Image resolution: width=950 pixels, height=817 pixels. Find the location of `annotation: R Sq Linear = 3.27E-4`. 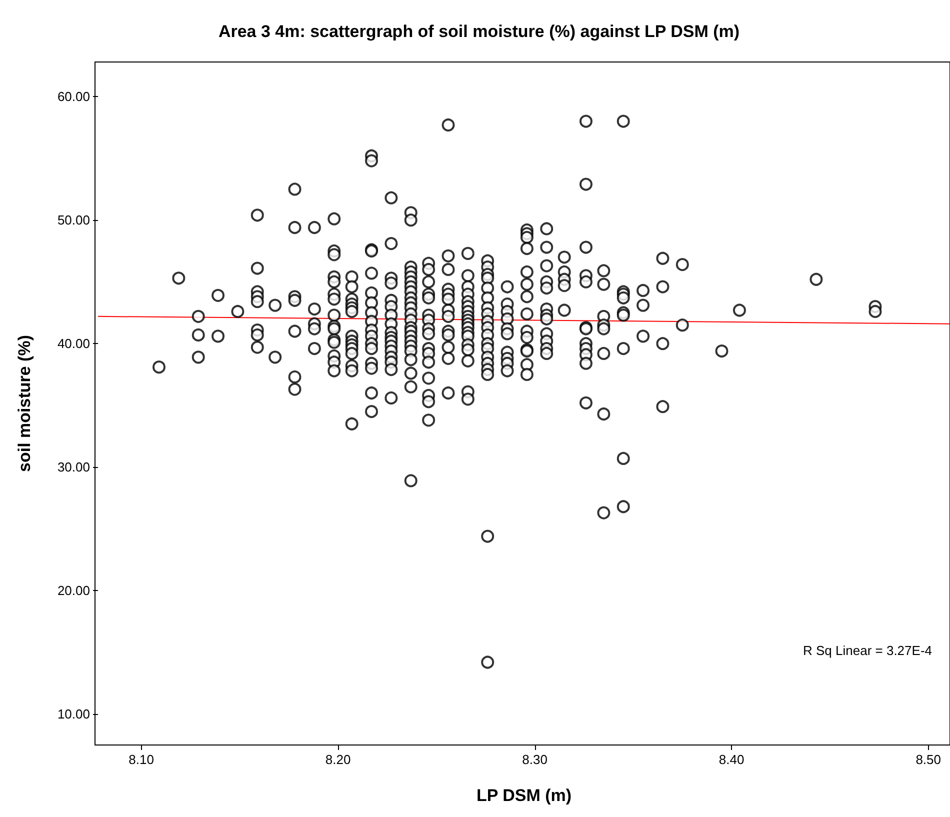

annotation: R Sq Linear = 3.27E-4 is located at coordinates (867, 650).